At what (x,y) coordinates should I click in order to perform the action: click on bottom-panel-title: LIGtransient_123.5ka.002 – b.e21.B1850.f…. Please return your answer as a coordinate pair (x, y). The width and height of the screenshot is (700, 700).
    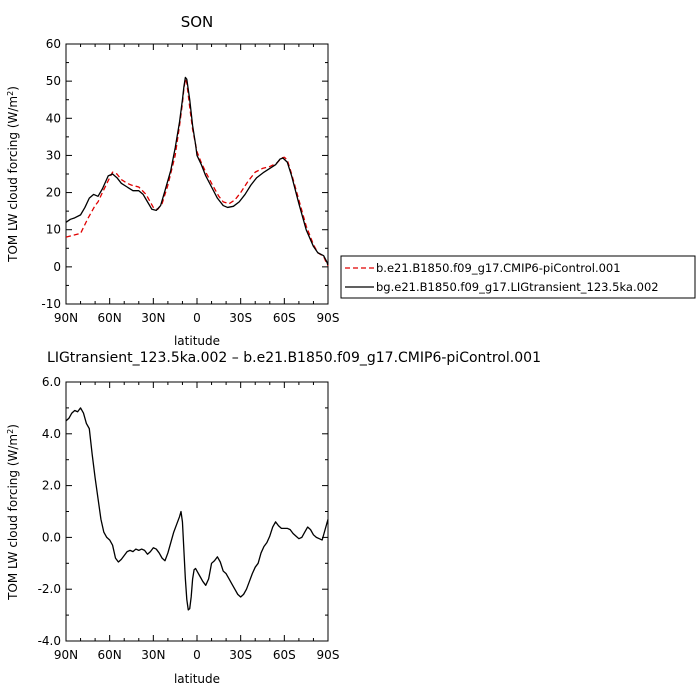
    Looking at the image, I should click on (294, 358).